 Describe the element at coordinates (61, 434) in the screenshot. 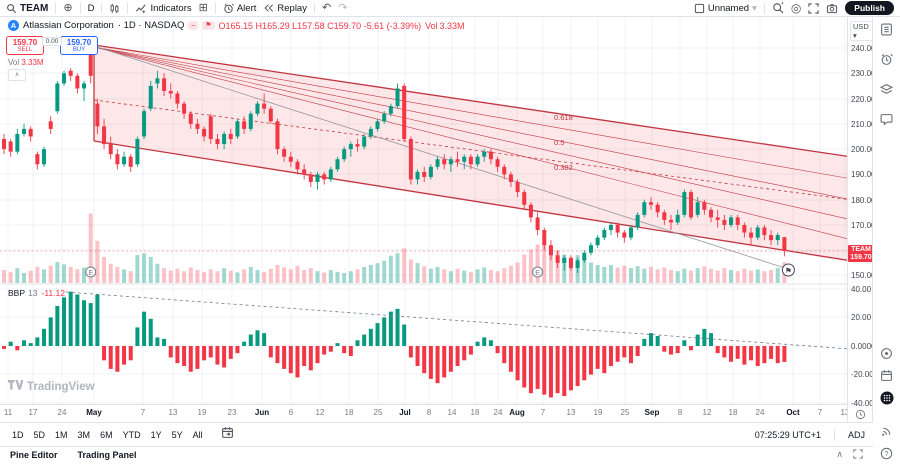

I see `range-button-1m: 1M` at that location.